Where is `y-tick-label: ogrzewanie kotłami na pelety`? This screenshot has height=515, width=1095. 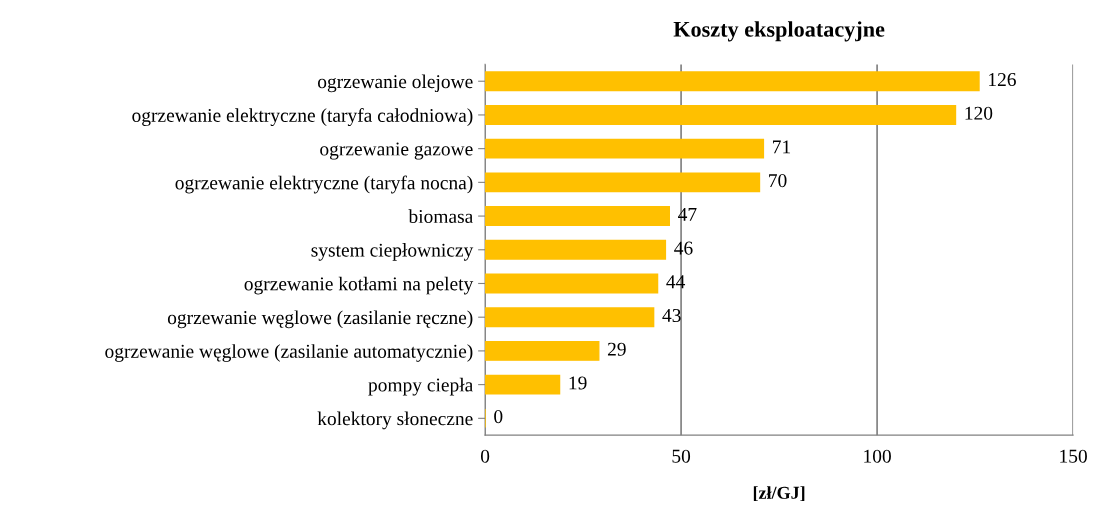 y-tick-label: ogrzewanie kotłami na pelety is located at coordinates (359, 285).